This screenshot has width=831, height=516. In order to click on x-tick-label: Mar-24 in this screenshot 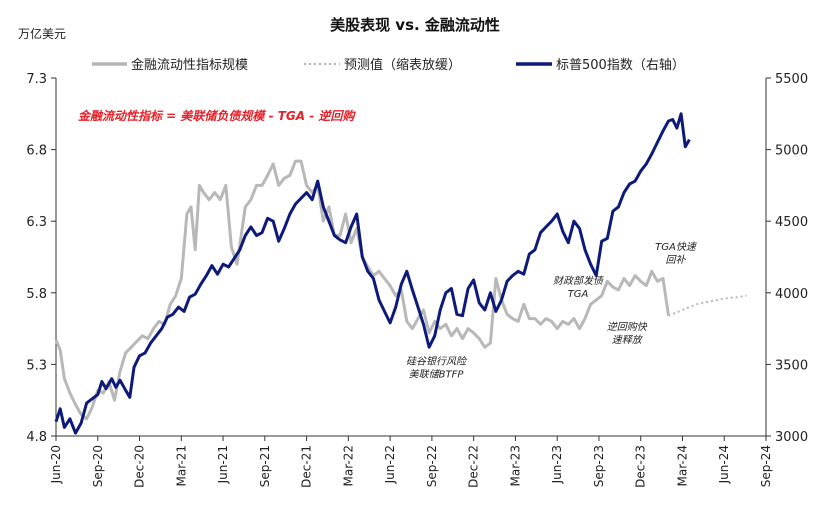, I will do `click(682, 465)`.